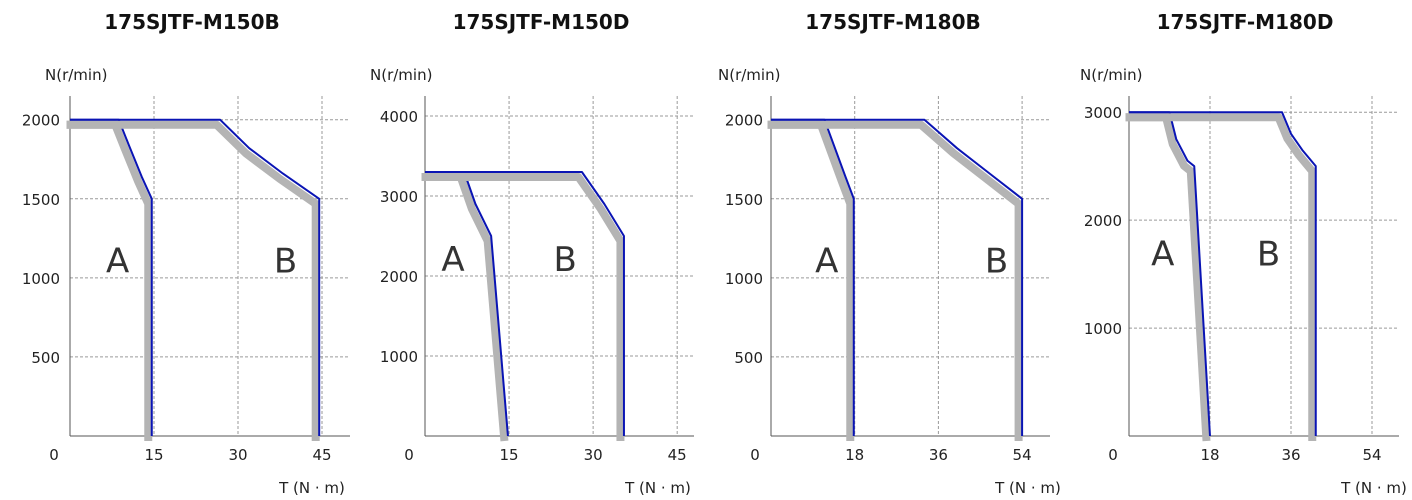 The width and height of the screenshot is (1412, 500). Describe the element at coordinates (191, 22) in the screenshot. I see `chart-title: 175SJTF-M150B` at that location.